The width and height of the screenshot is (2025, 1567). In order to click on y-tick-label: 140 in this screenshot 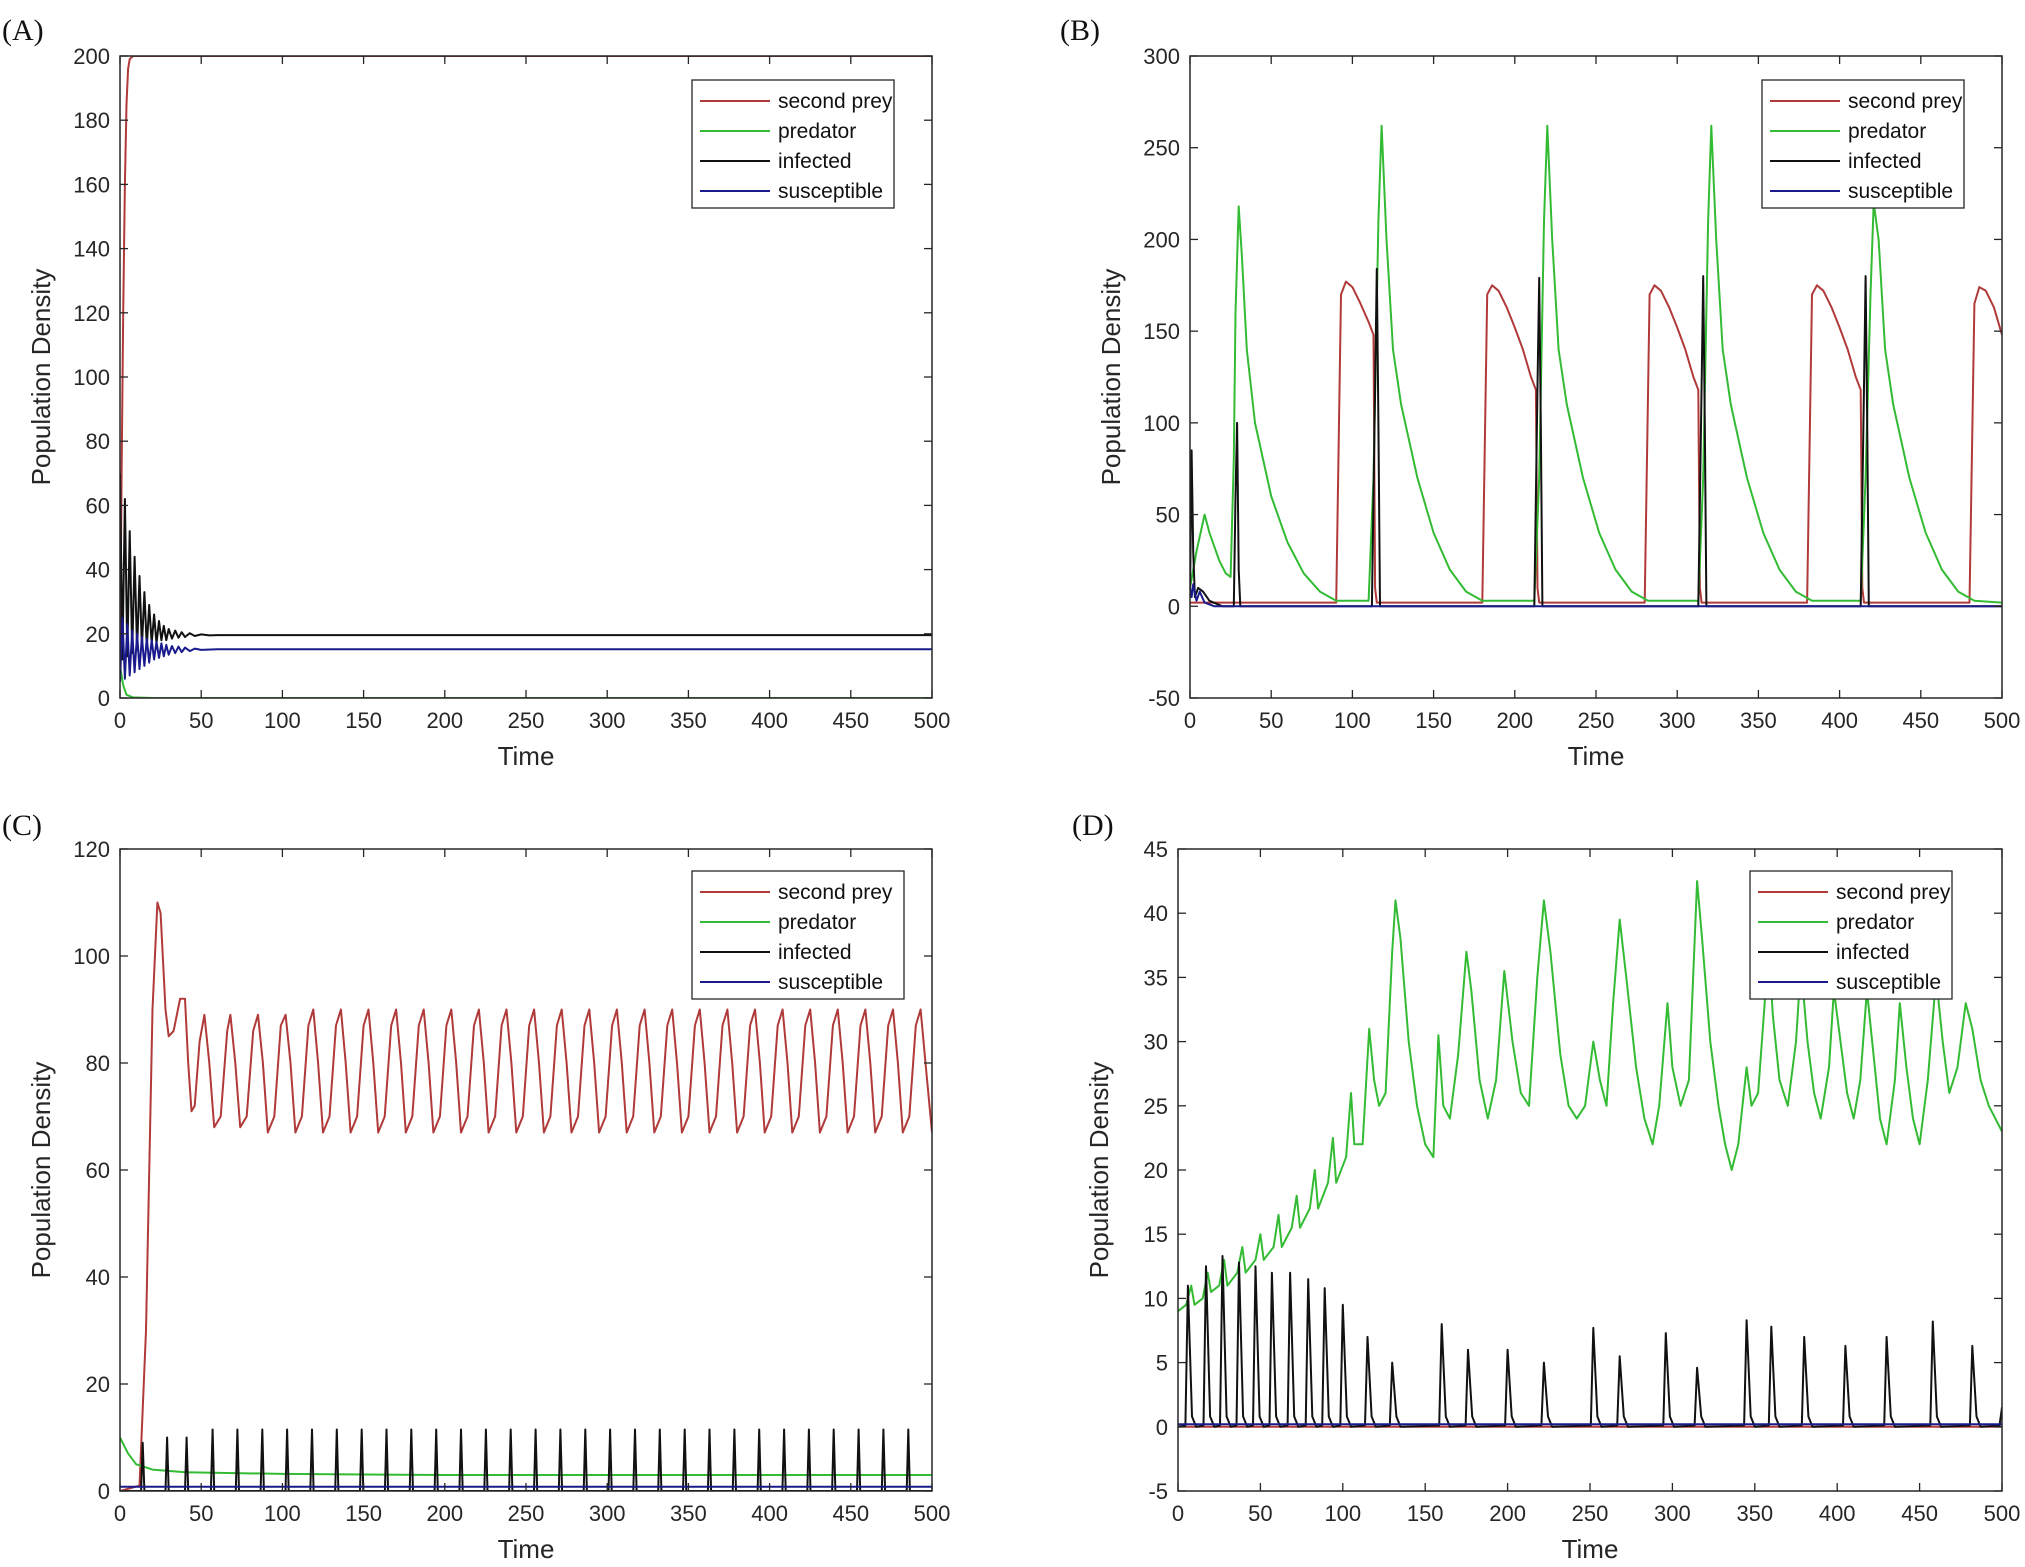, I will do `click(91, 249)`.